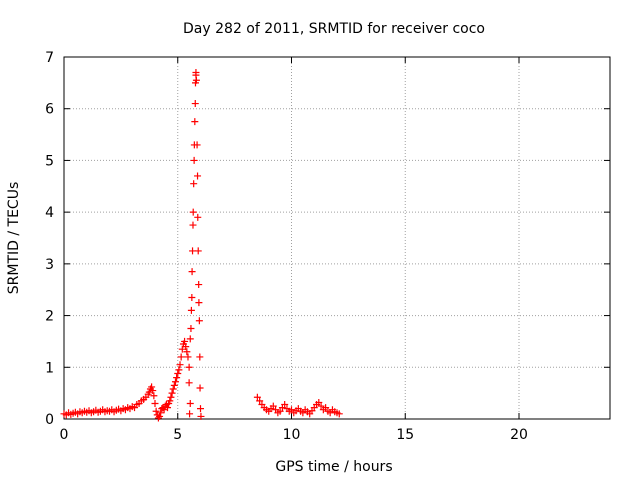 The height and width of the screenshot is (480, 640). What do you see at coordinates (49, 368) in the screenshot?
I see `y-tick-label: 1` at bounding box center [49, 368].